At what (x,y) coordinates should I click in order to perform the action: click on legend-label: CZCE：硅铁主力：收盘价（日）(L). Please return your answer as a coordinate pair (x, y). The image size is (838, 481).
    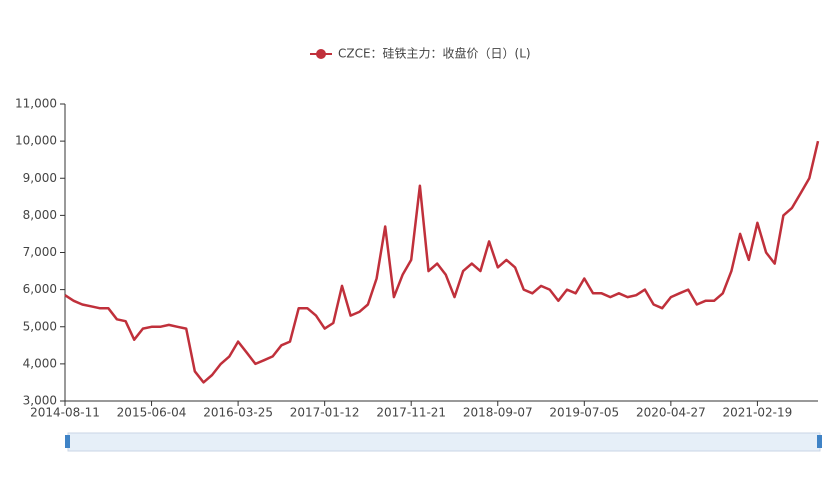
    Looking at the image, I should click on (434, 53).